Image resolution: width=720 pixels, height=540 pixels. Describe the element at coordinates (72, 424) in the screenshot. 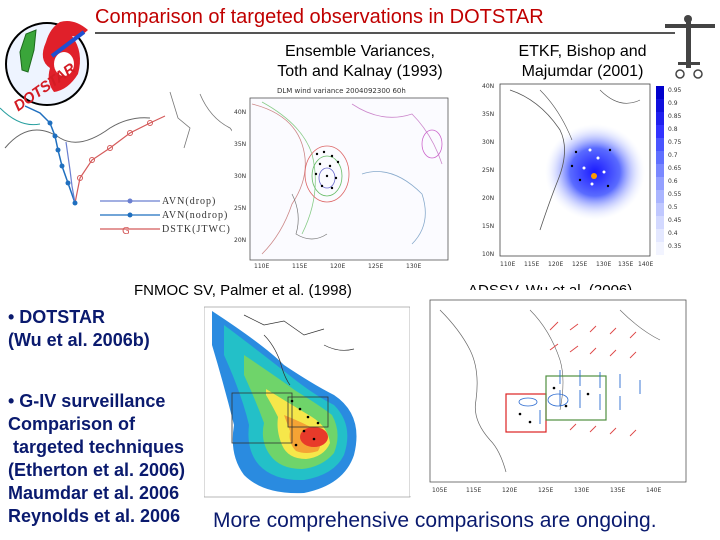

I see `bullet-giv-line2: Comparison of` at that location.